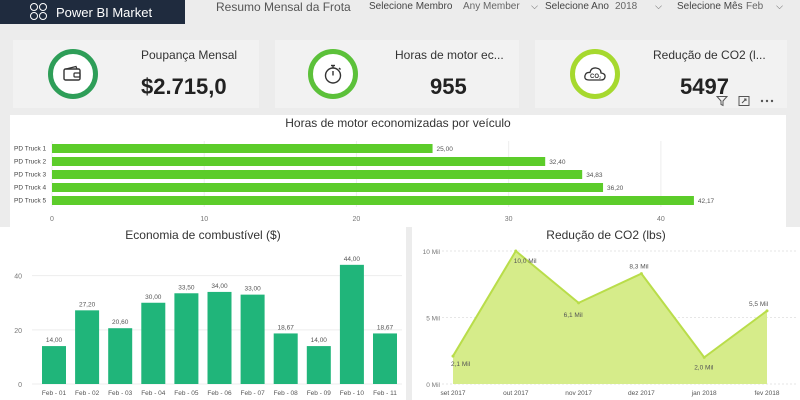 The image size is (800, 400). What do you see at coordinates (640, 7) in the screenshot?
I see `year-slicer: 2018 ⌵` at bounding box center [640, 7].